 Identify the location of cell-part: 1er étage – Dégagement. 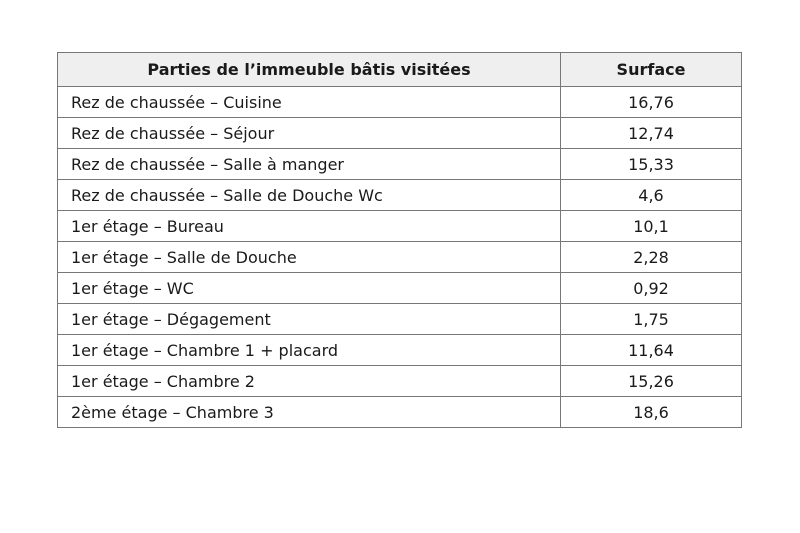
(309, 319).